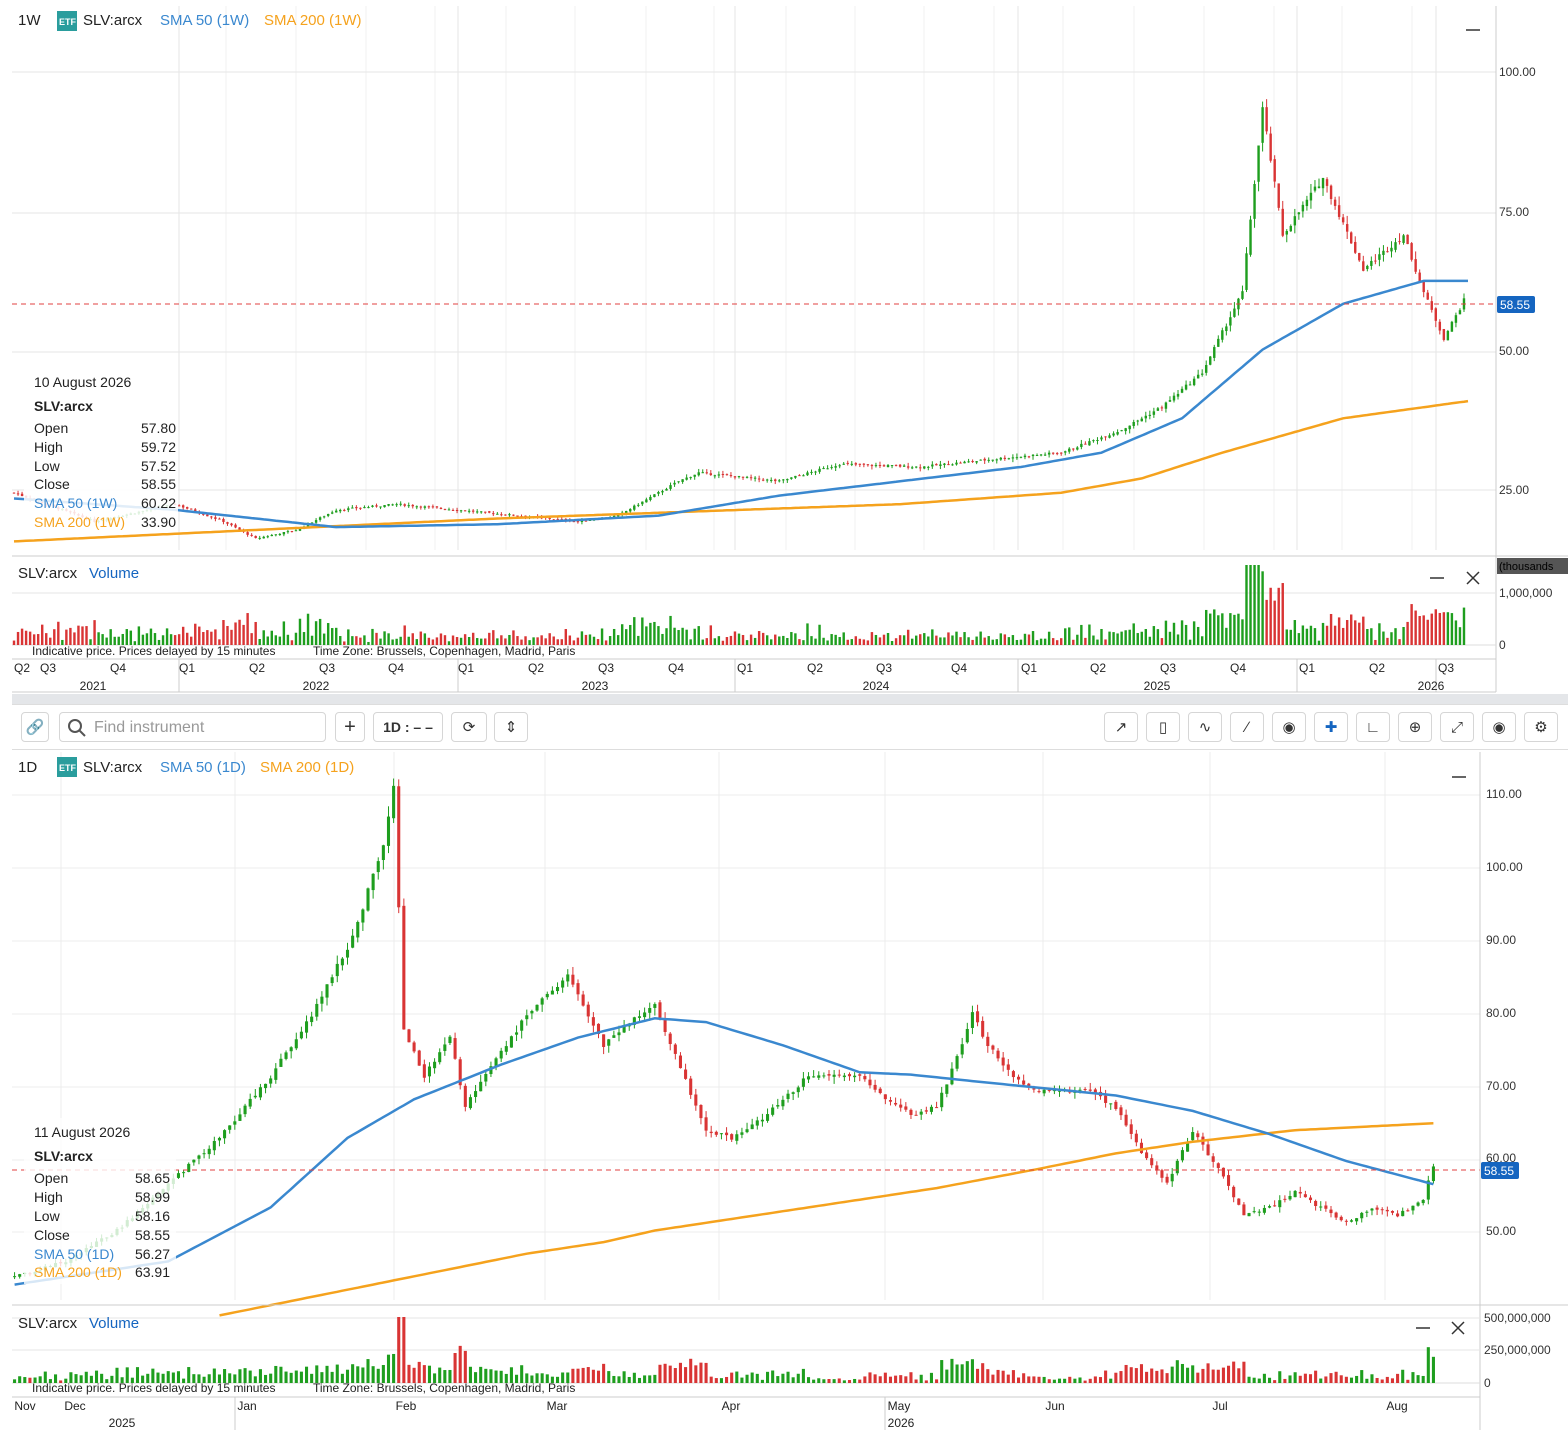  I want to click on zoom-icon: ⊕, so click(1415, 727).